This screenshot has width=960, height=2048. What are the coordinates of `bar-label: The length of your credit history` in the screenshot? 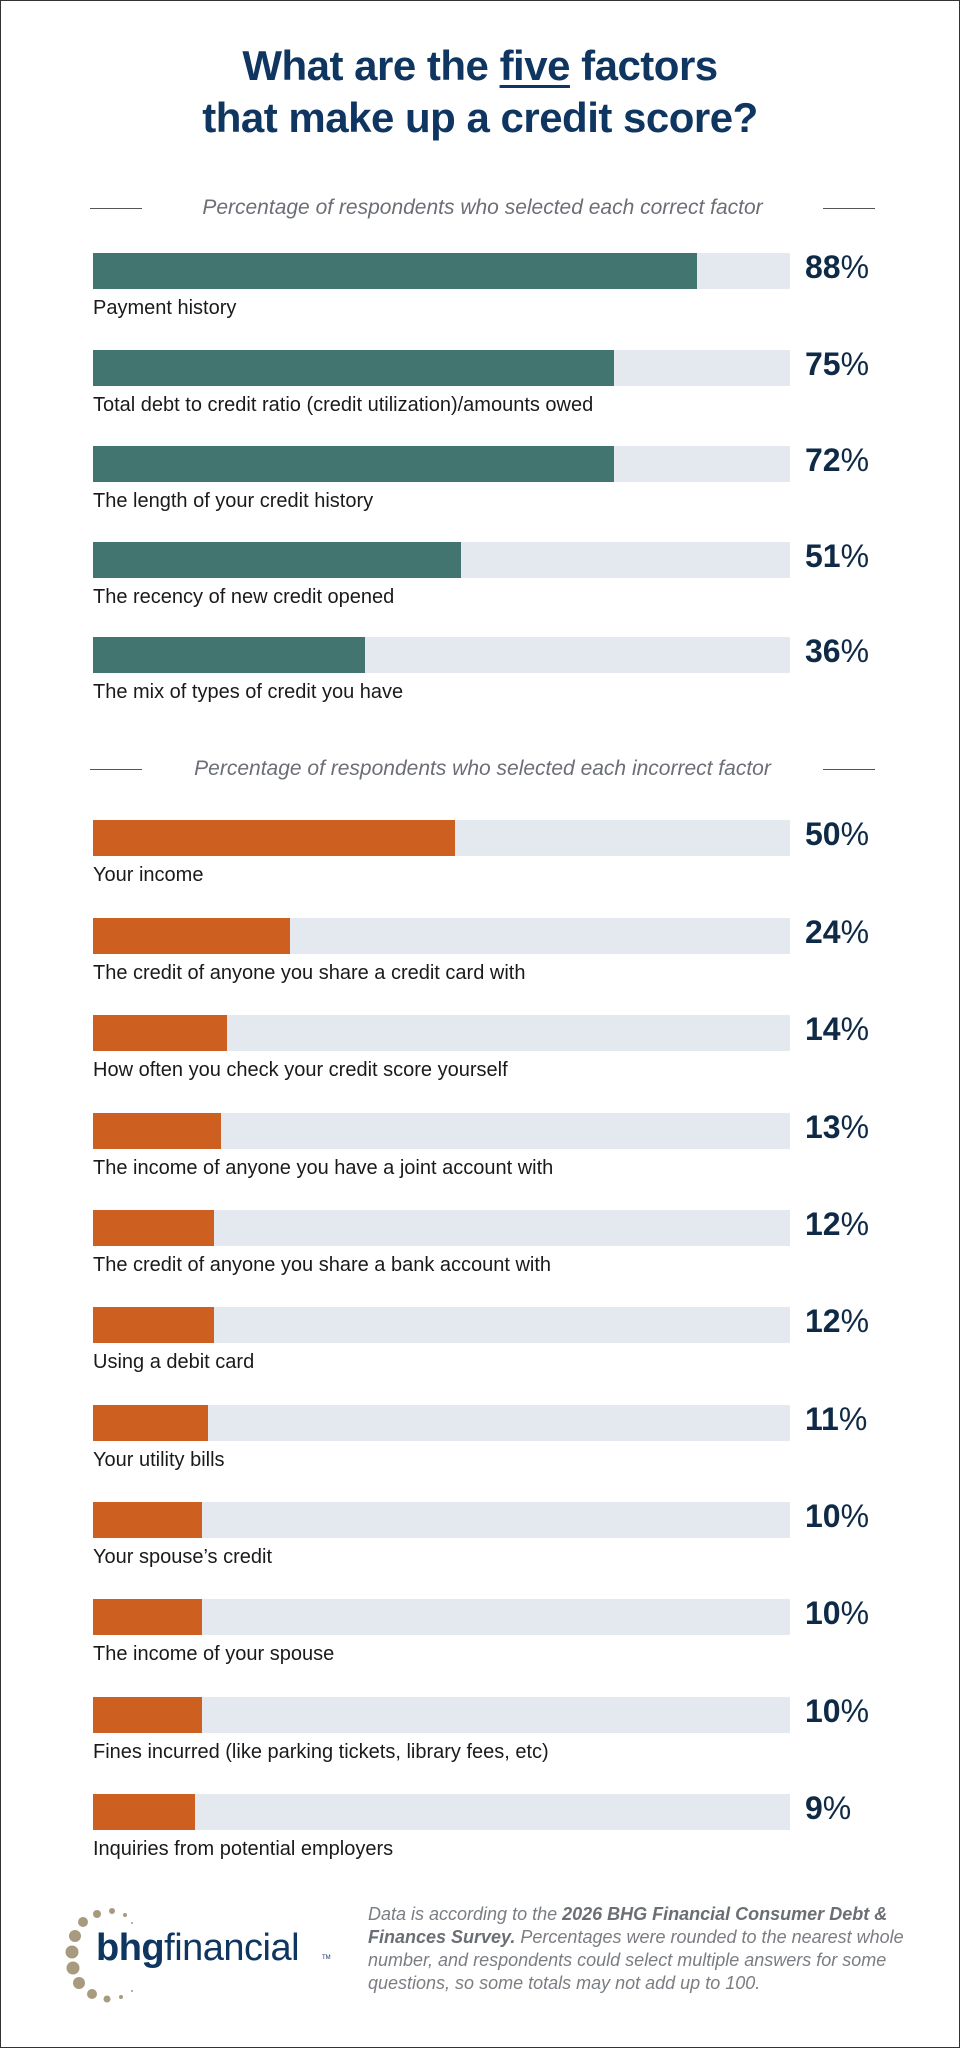 It's located at (233, 501).